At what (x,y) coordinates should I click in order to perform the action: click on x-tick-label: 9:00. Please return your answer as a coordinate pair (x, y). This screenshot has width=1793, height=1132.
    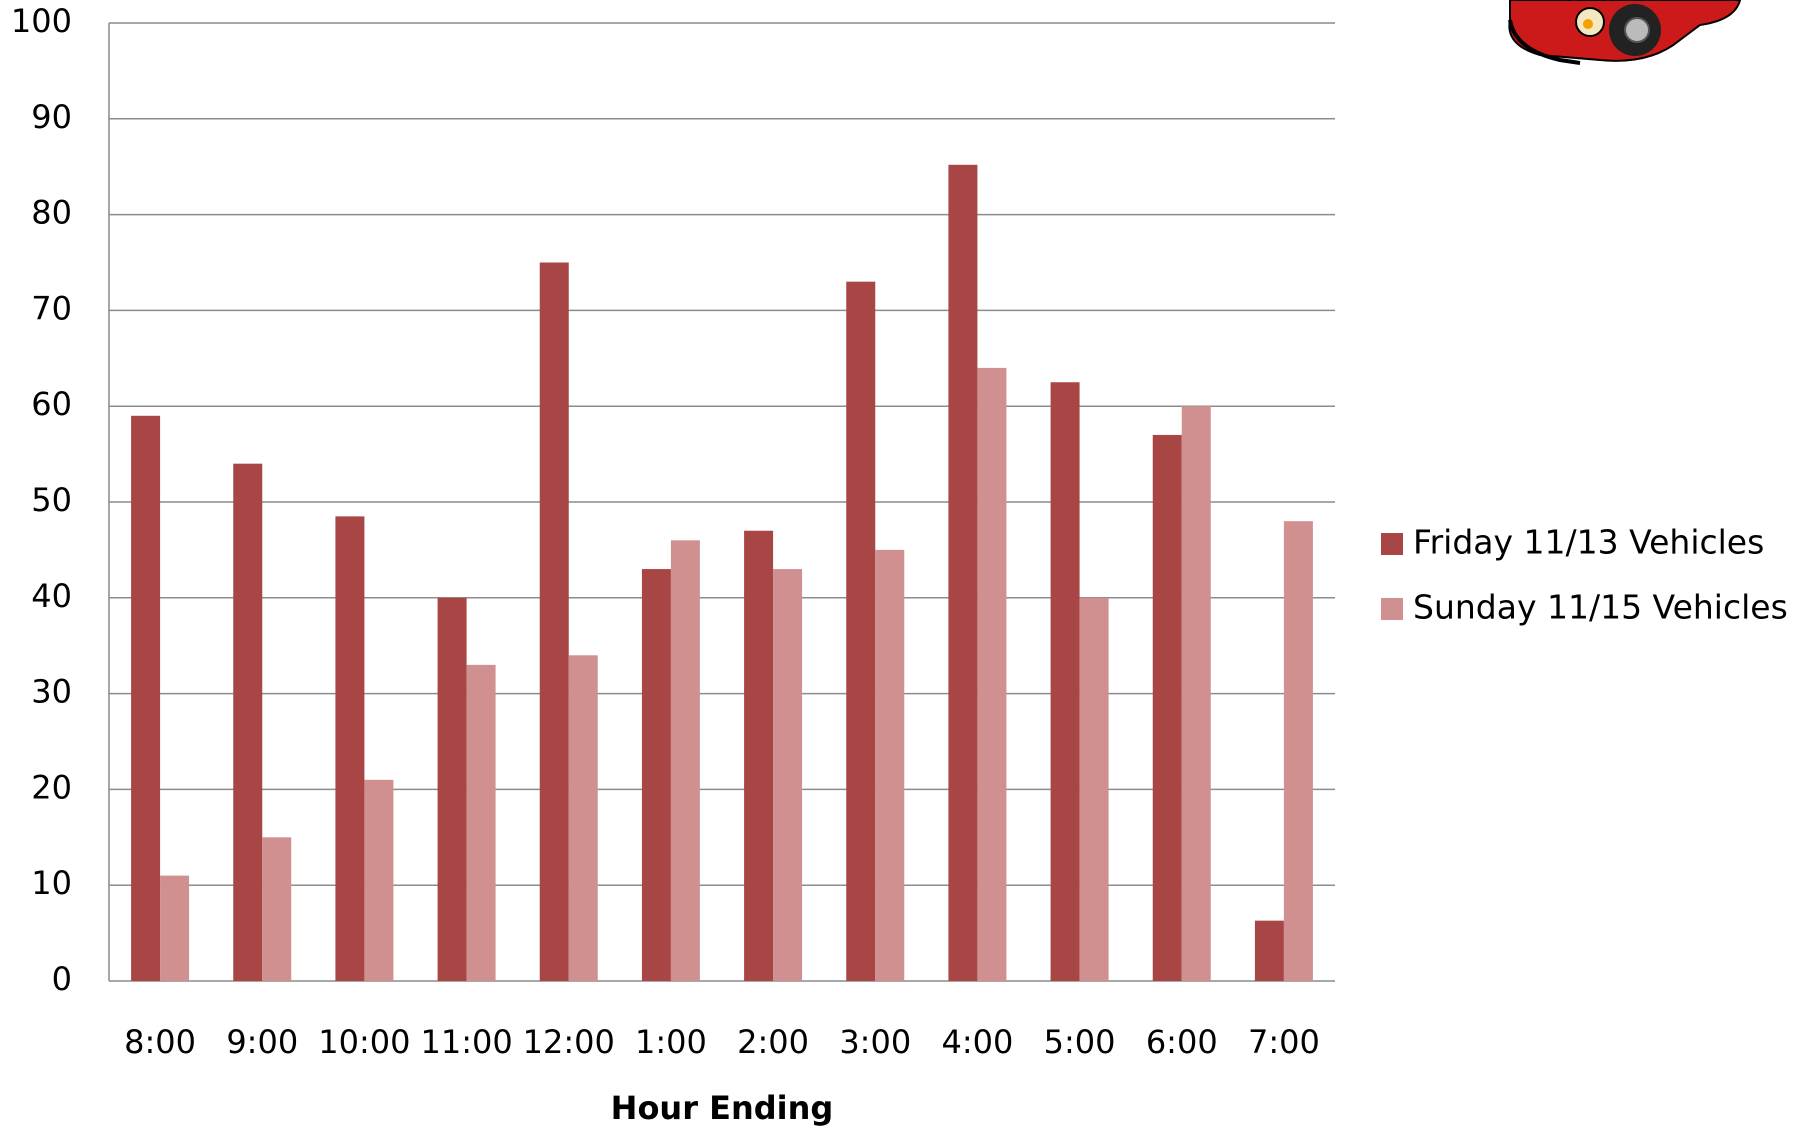
    Looking at the image, I should click on (262, 1042).